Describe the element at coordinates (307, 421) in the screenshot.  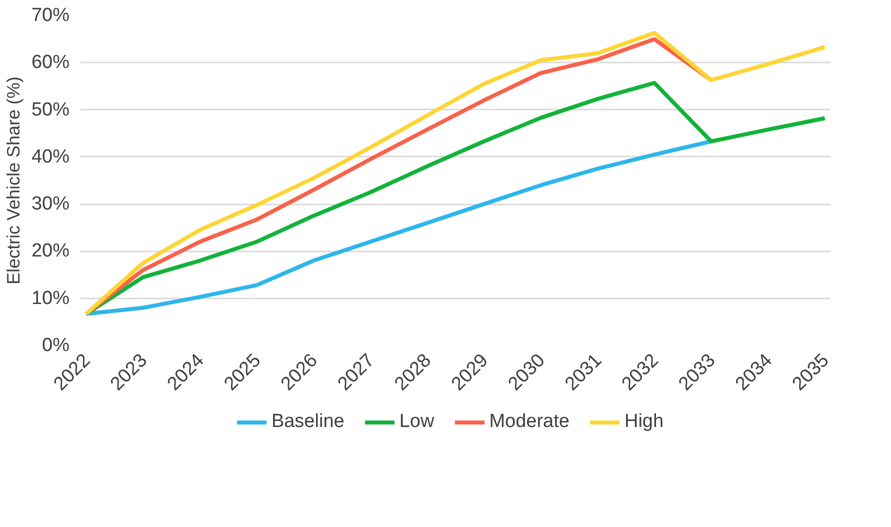
I see `legend-label: Baseline` at that location.